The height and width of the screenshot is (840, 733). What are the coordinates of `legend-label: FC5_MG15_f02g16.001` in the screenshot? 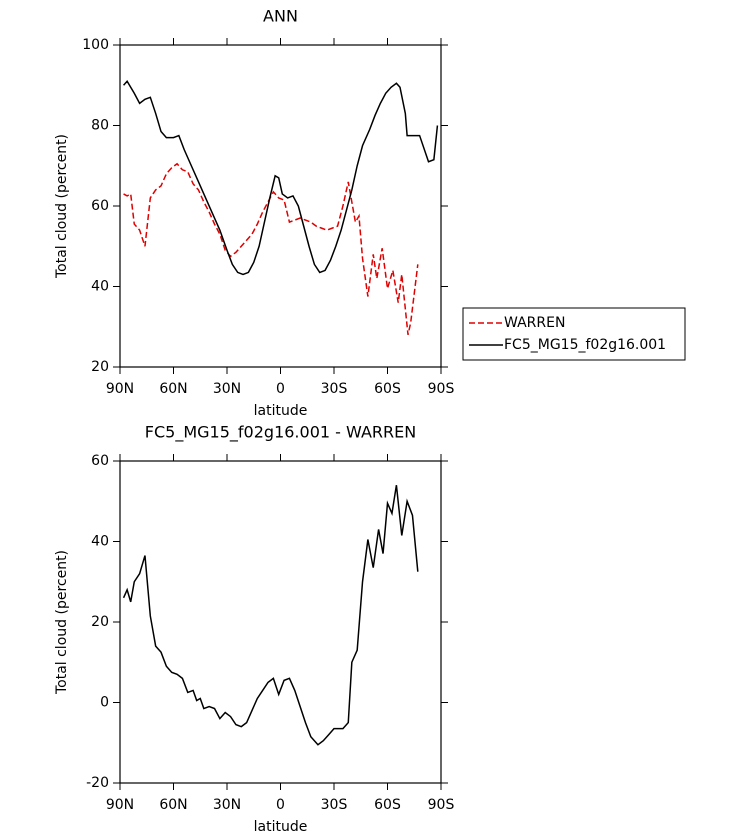 It's located at (585, 345).